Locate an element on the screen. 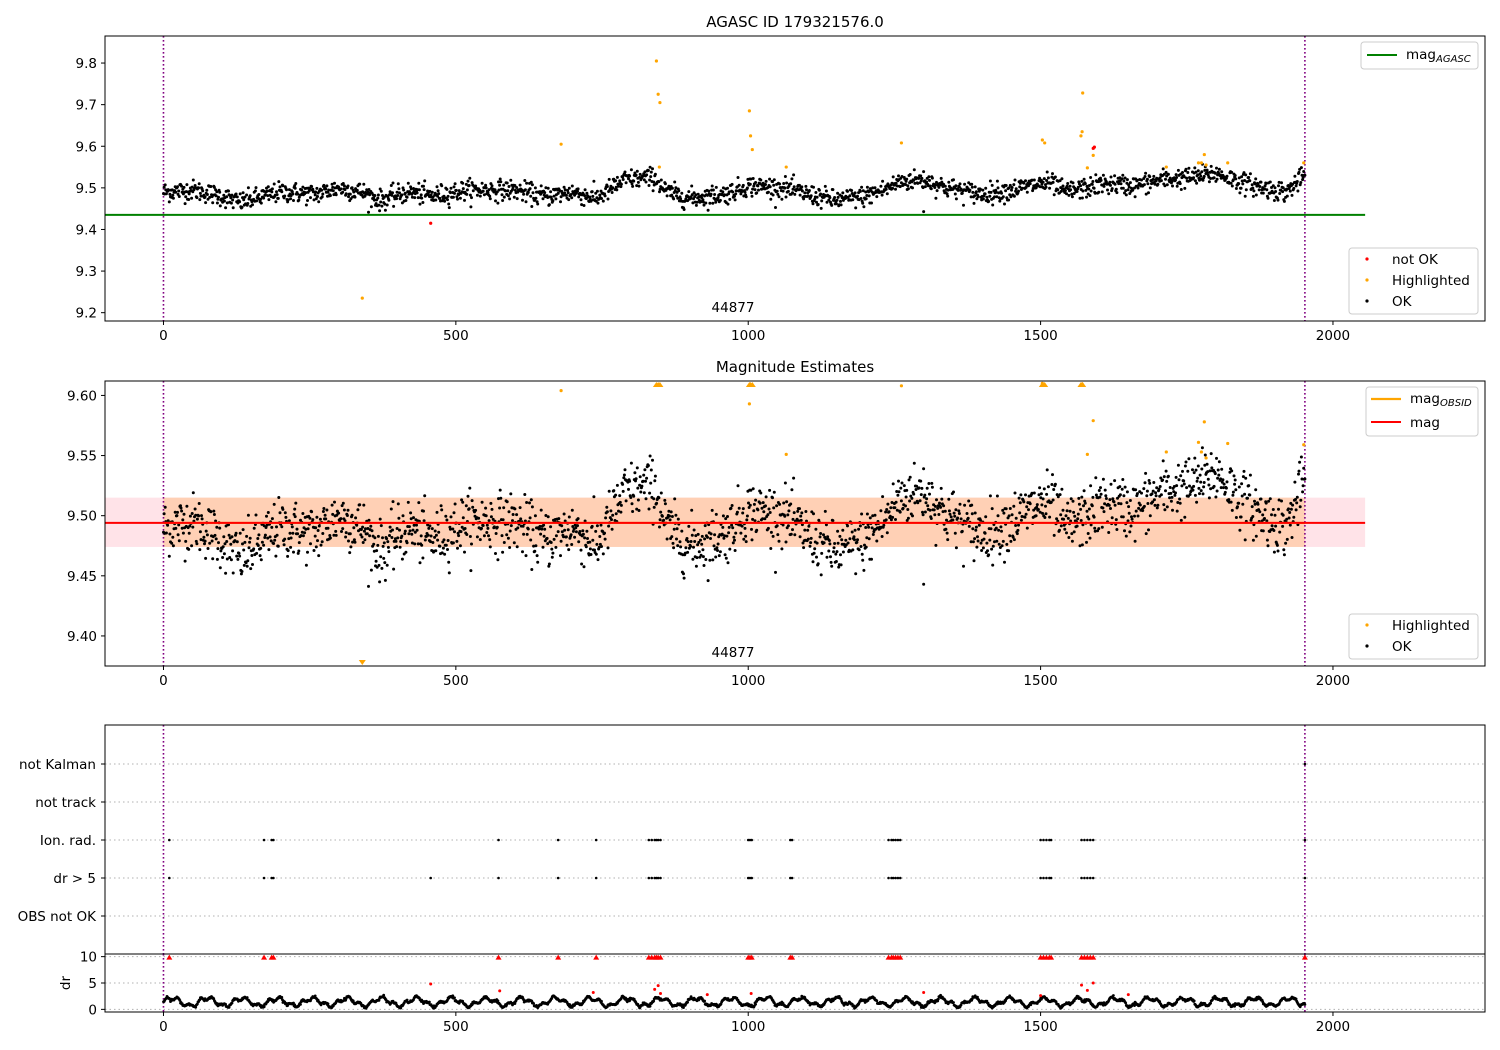  p2-ytick-label-0: 9.40 is located at coordinates (82, 637).